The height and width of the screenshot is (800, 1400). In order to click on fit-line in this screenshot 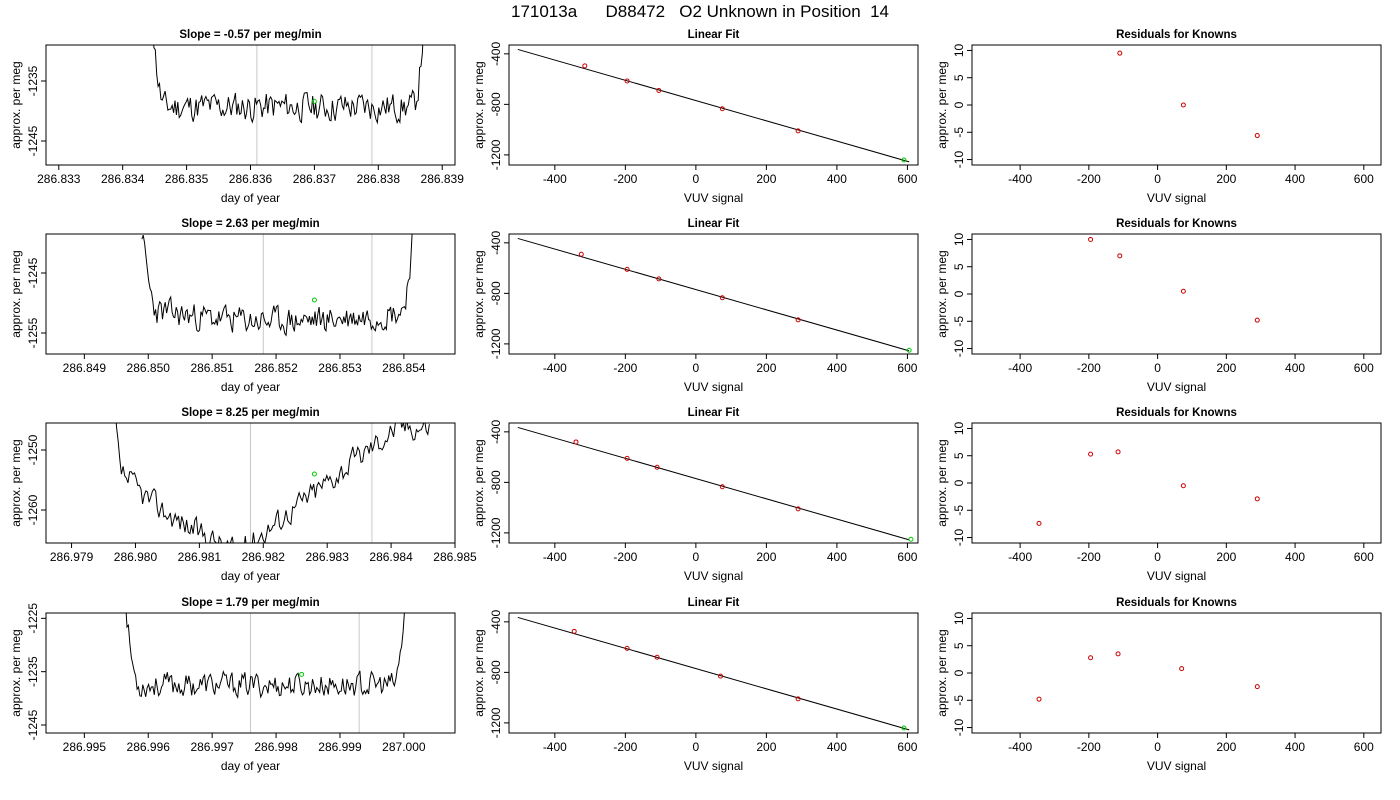, I will do `click(713, 673)`.